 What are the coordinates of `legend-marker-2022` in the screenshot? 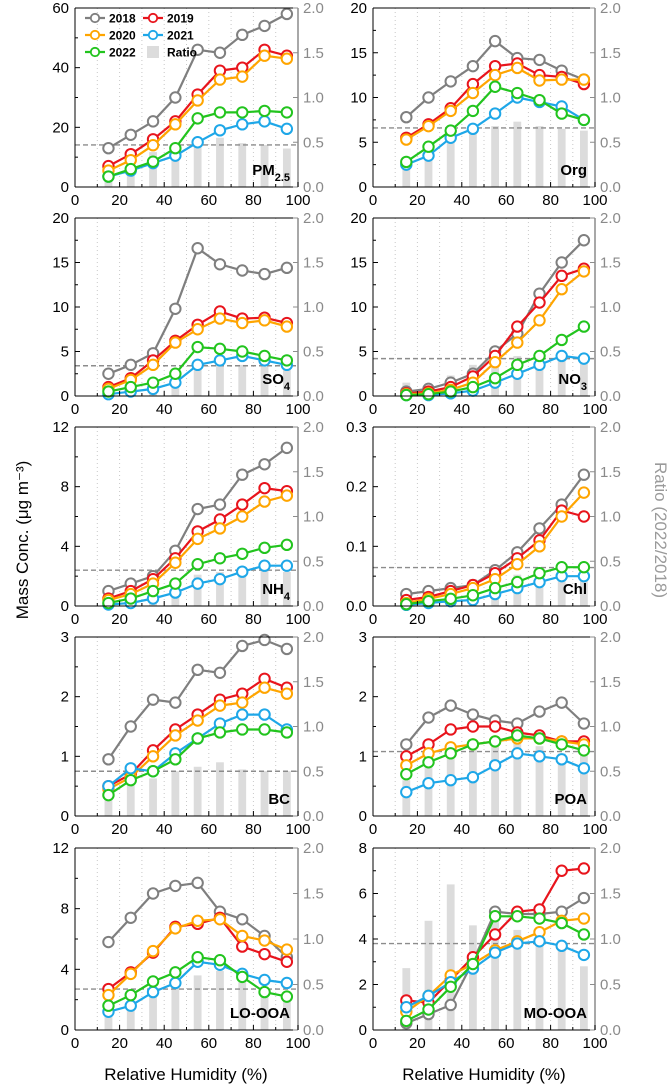 It's located at (95, 52).